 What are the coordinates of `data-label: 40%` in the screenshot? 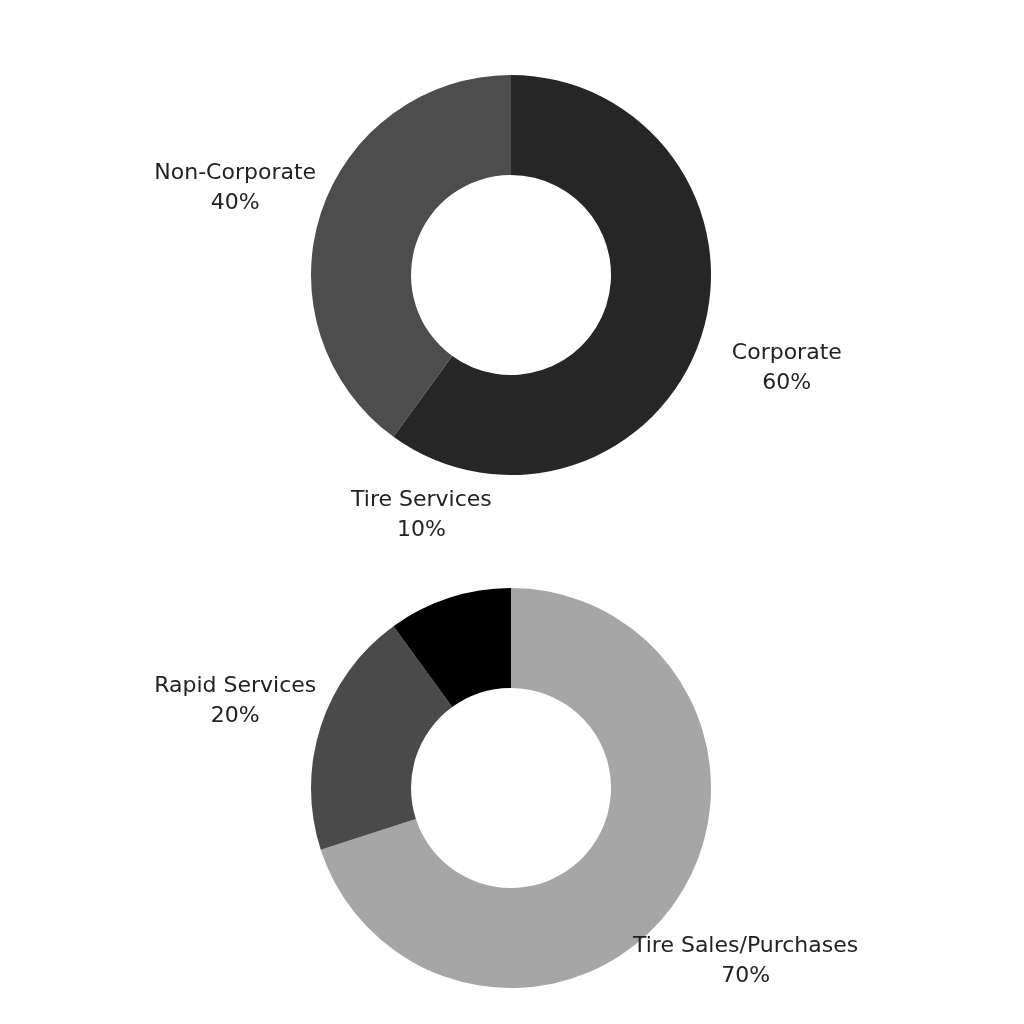 It's located at (235, 202).